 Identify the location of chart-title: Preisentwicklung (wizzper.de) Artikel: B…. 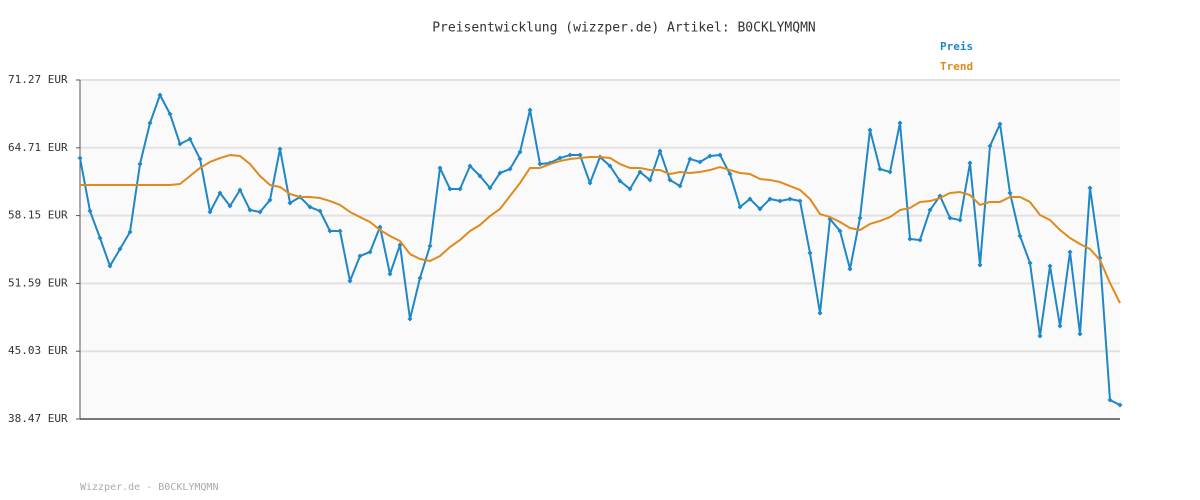
(624, 28).